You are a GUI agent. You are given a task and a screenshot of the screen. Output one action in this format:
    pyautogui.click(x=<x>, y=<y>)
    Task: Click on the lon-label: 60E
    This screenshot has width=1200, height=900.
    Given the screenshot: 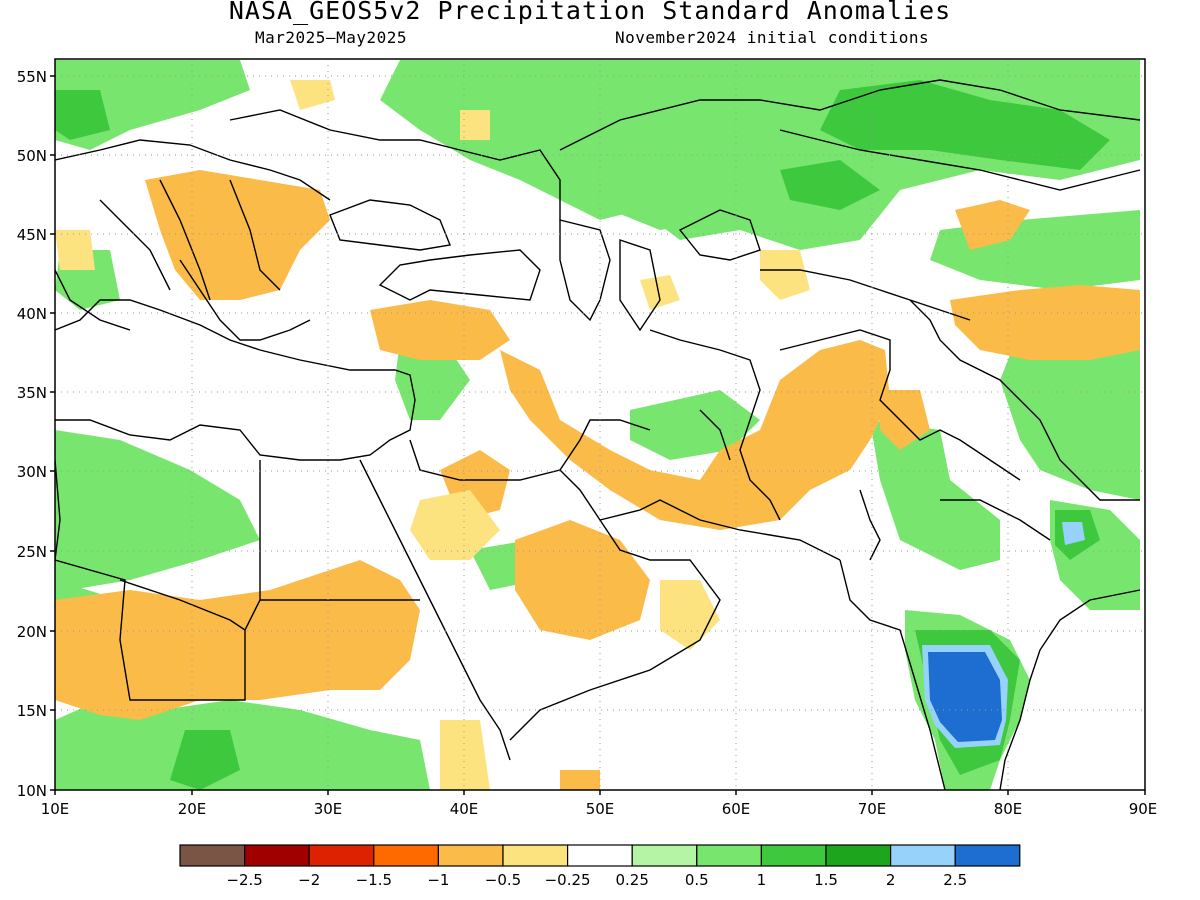 What is the action you would take?
    pyautogui.click(x=736, y=809)
    